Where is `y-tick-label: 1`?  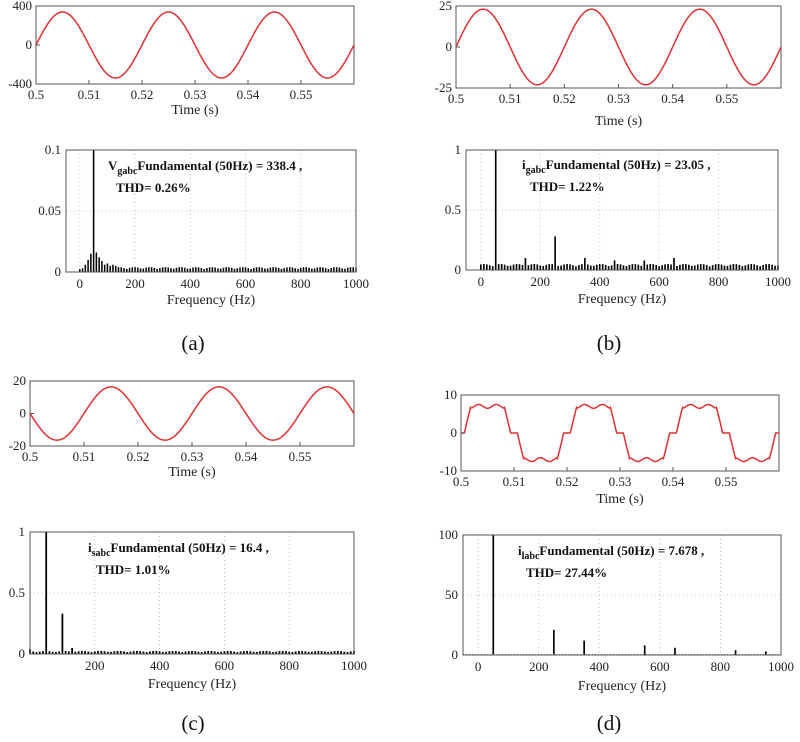
y-tick-label: 1 is located at coordinates (458, 149).